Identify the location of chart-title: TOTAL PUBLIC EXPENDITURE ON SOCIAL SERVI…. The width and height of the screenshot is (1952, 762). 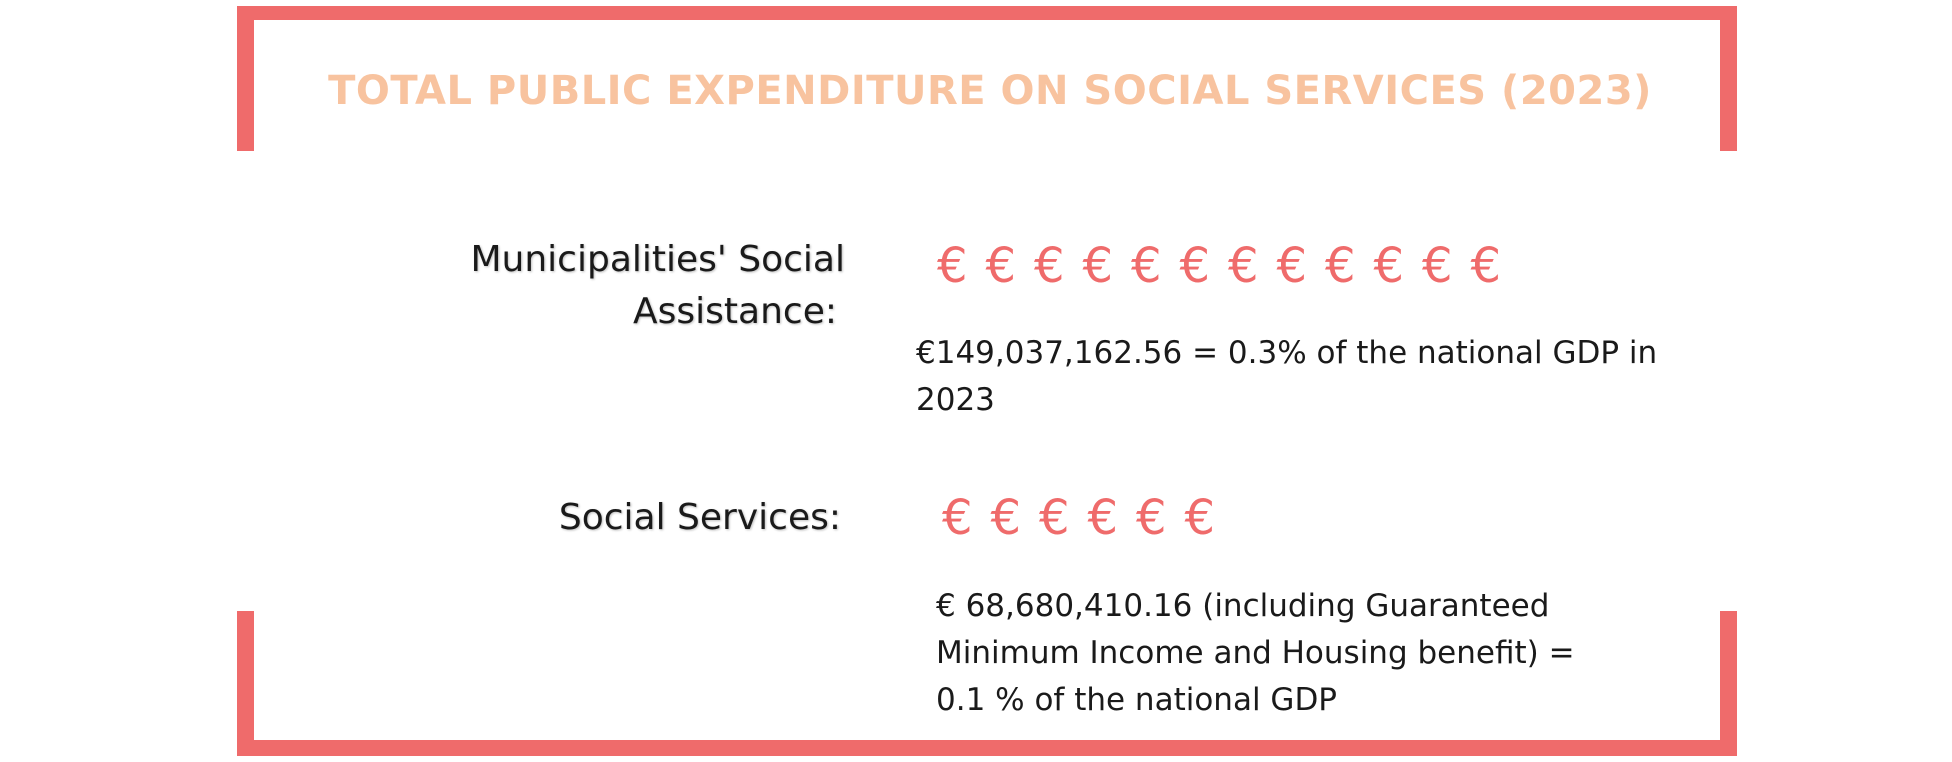
(990, 91).